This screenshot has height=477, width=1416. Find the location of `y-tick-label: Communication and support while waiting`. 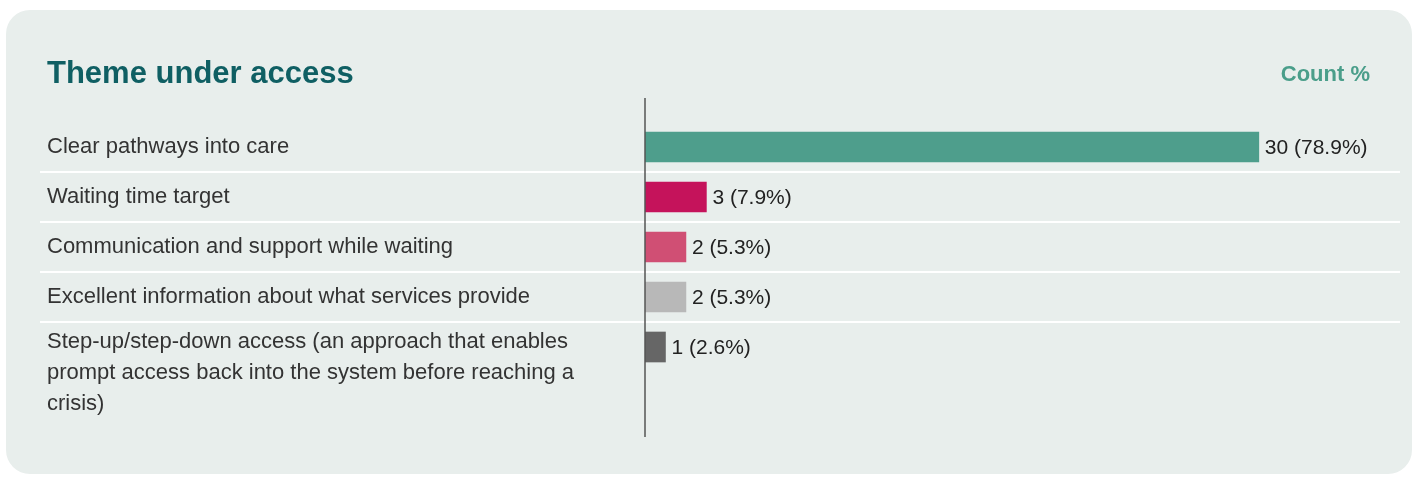

y-tick-label: Communication and support while waiting is located at coordinates (250, 246).